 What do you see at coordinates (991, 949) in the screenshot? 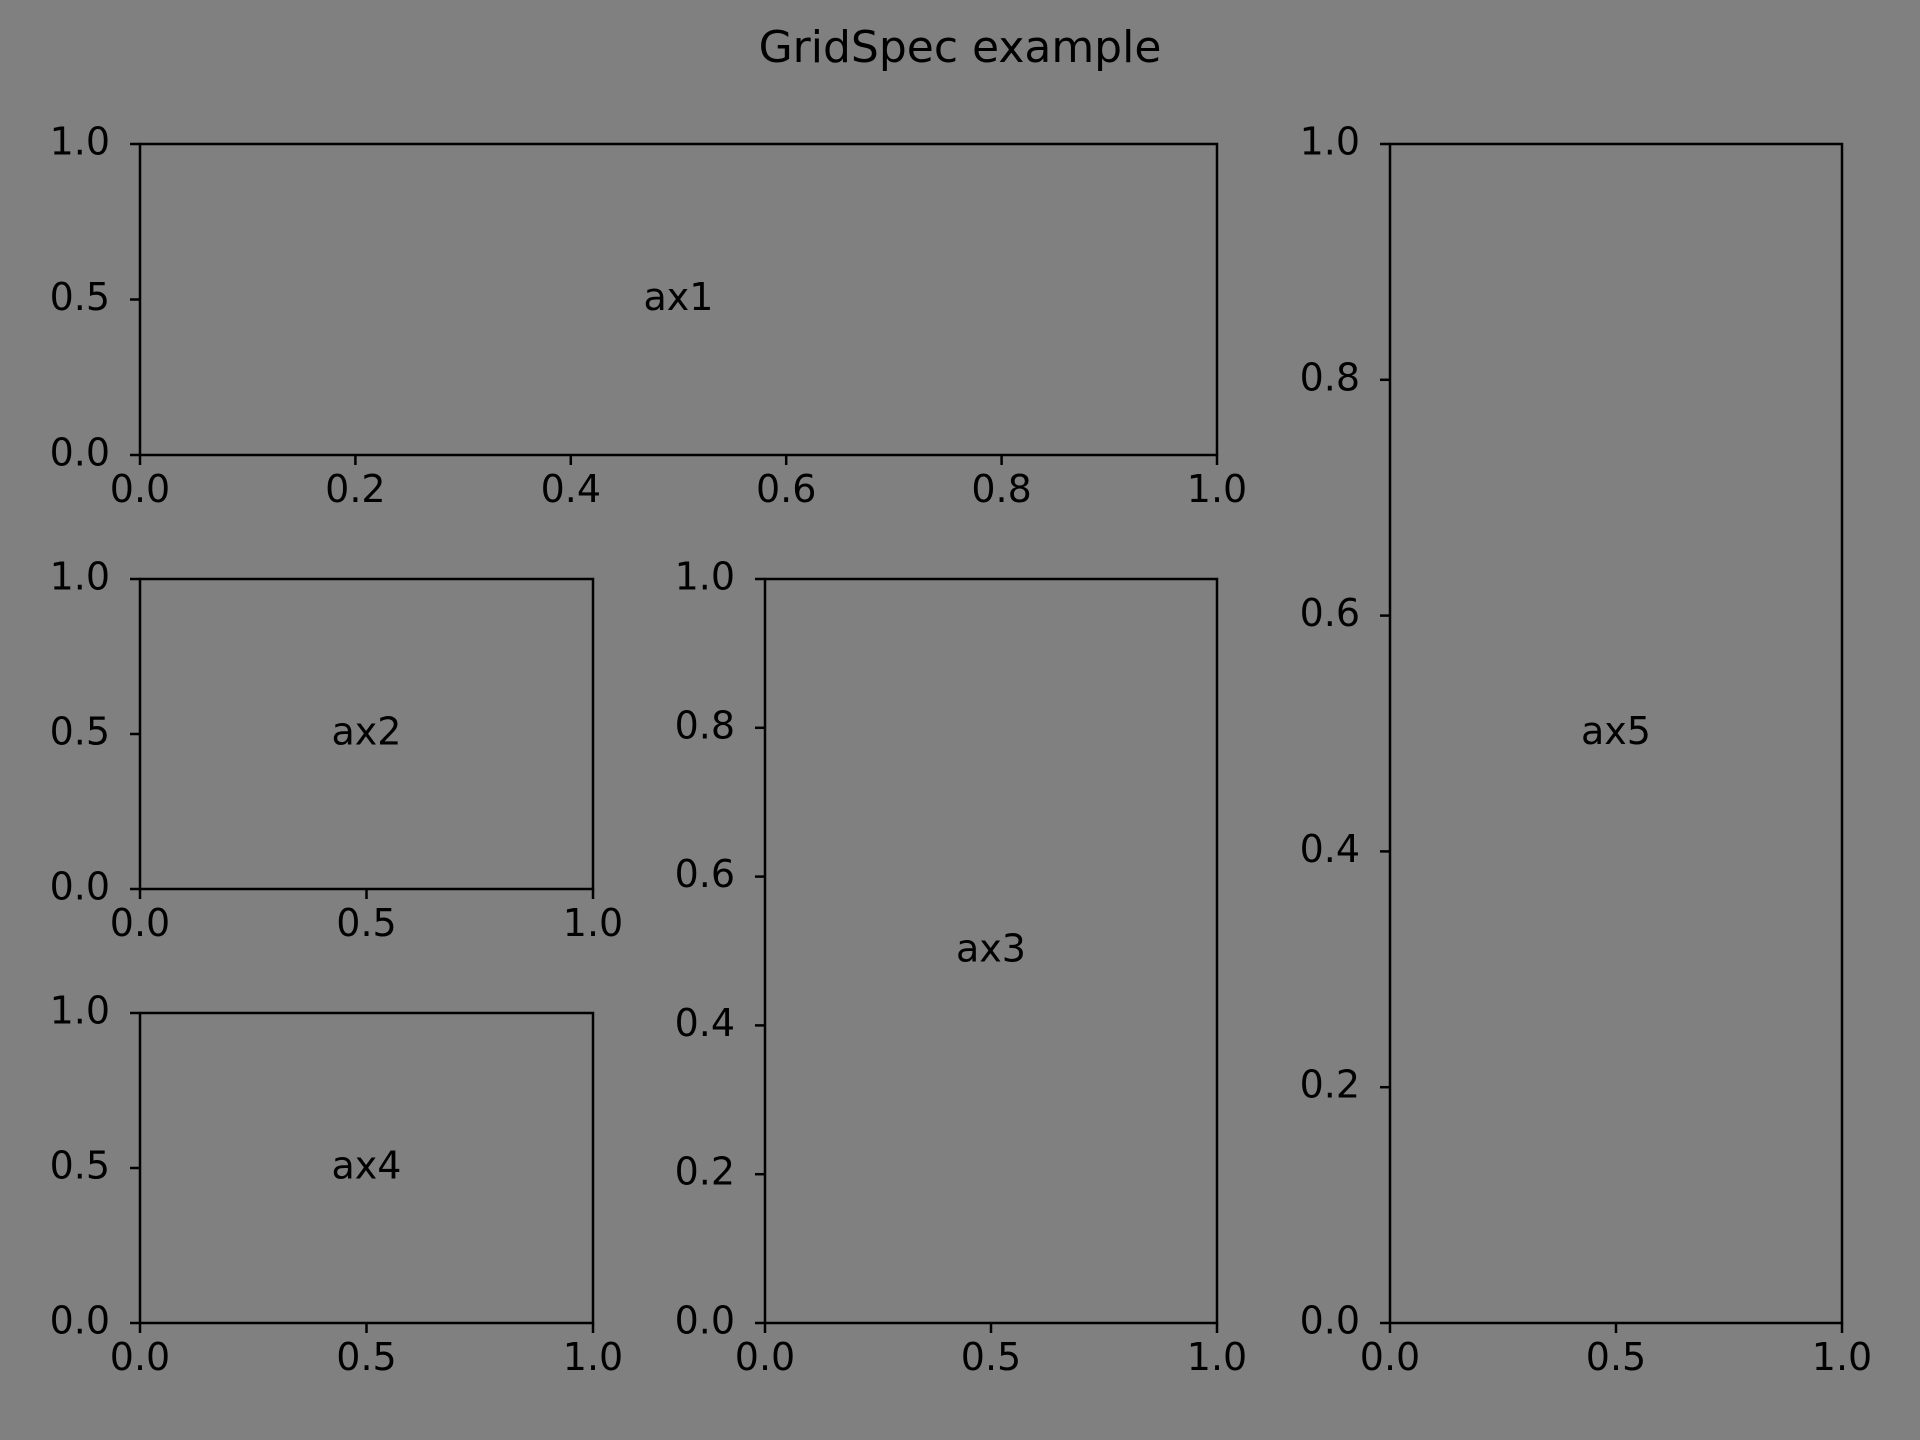
I see `ax3-annotation: ax3` at bounding box center [991, 949].